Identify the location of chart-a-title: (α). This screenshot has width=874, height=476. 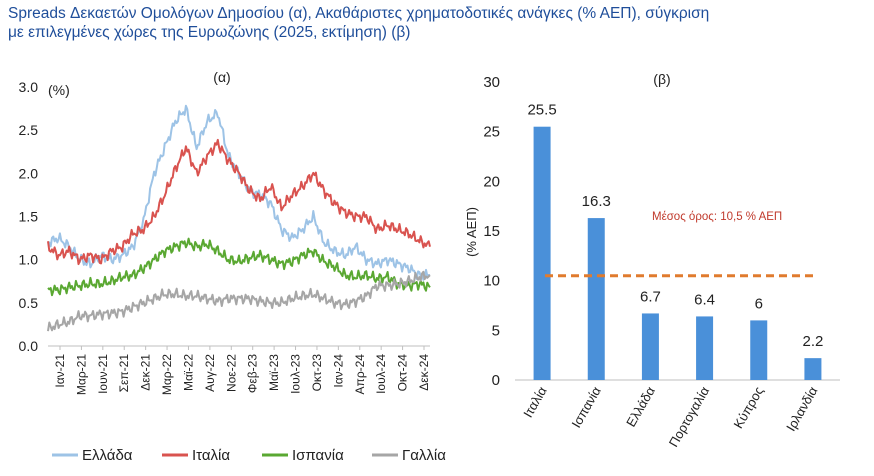
(221, 77).